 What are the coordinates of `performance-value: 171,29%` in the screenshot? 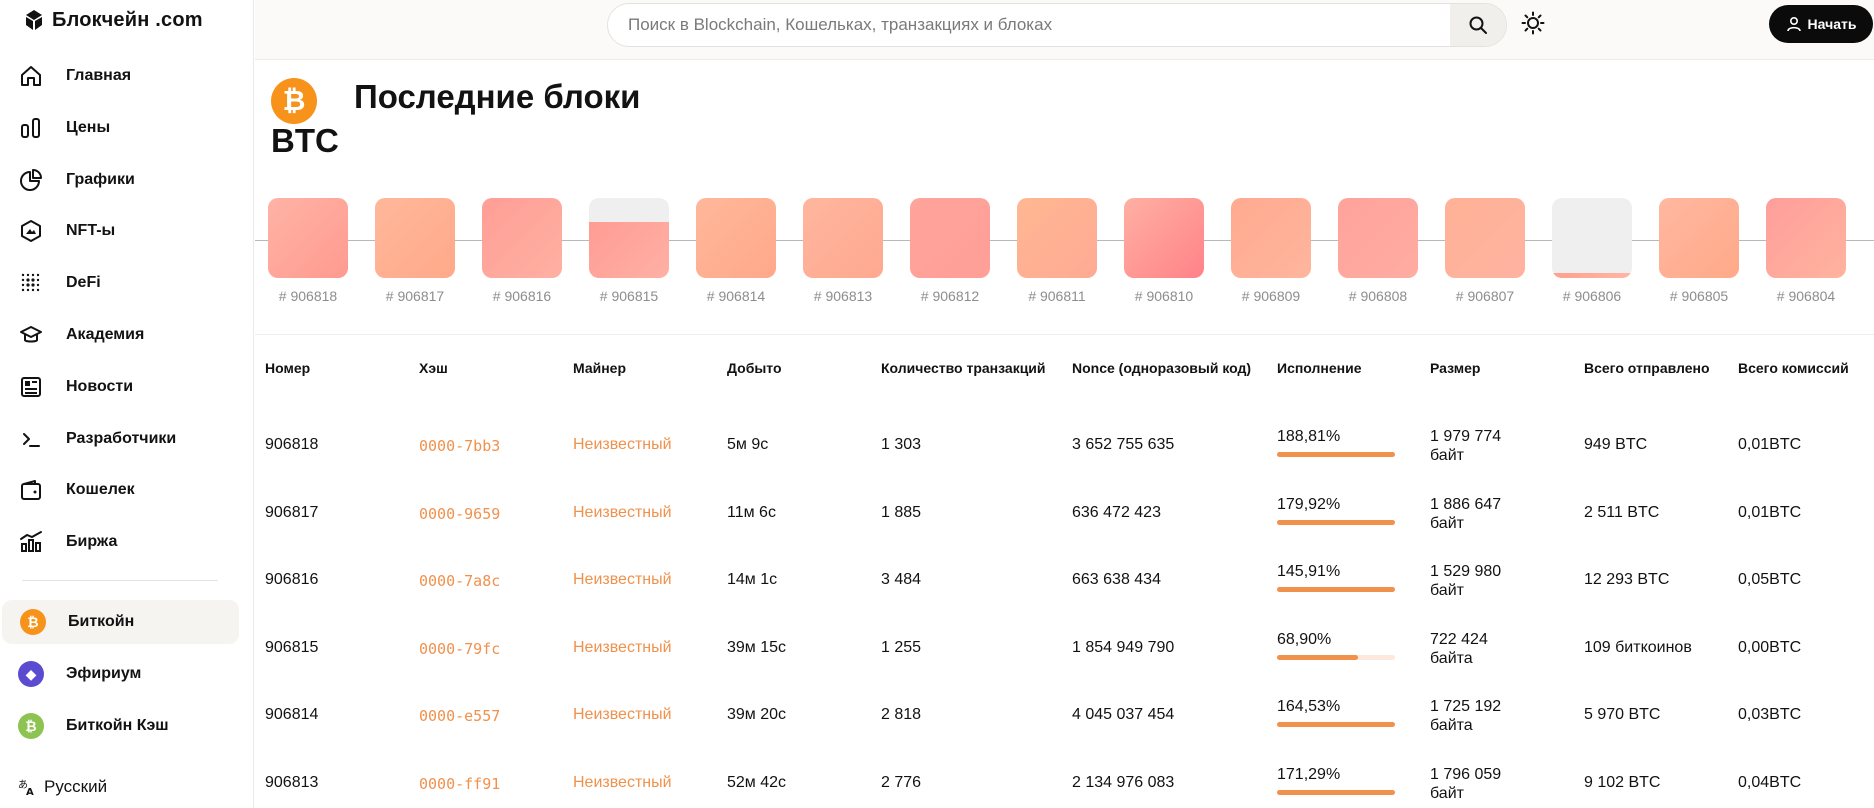 It's located at (1309, 774).